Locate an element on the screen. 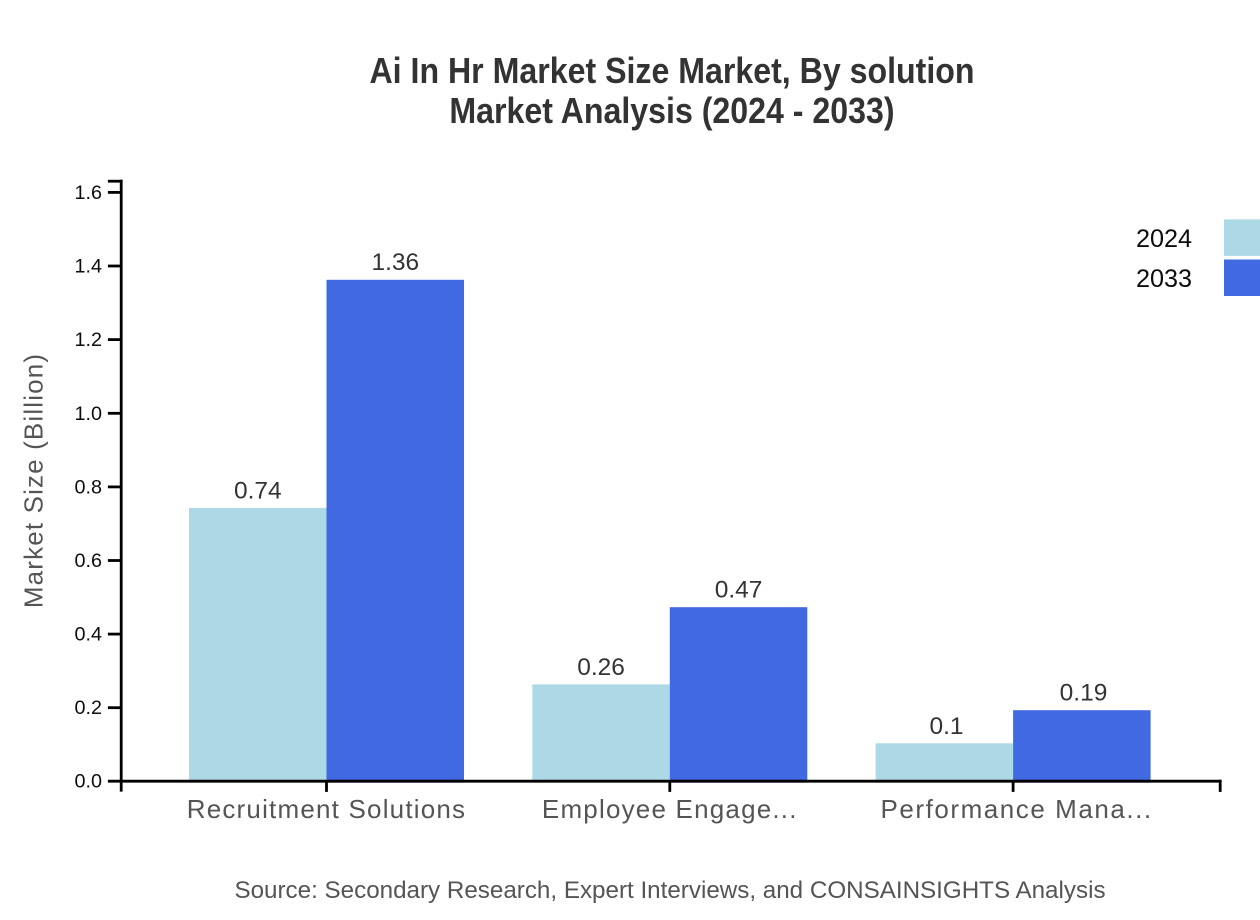  svg-text: 1.0 is located at coordinates (89, 414).